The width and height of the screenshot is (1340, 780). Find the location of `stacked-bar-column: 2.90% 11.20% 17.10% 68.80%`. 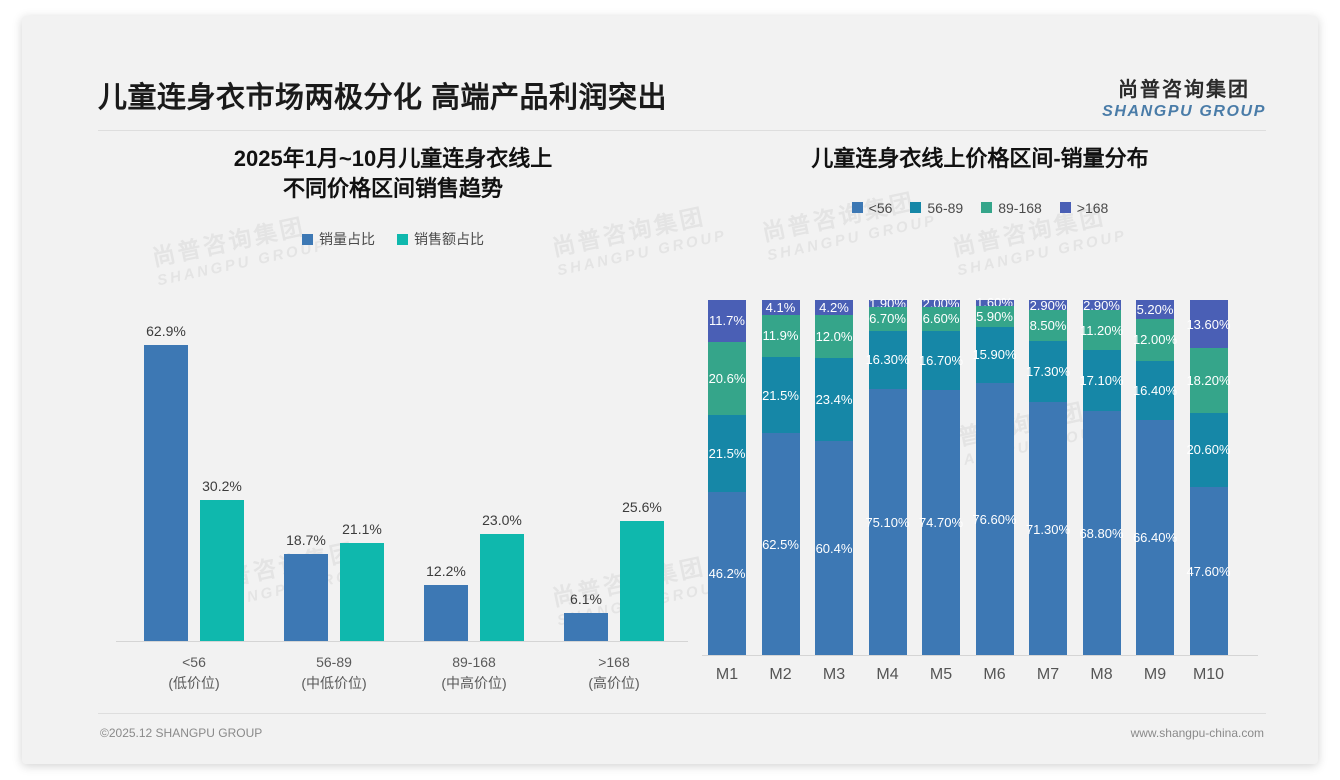

stacked-bar-column: 2.90% 11.20% 17.10% 68.80% is located at coordinates (1101, 476).